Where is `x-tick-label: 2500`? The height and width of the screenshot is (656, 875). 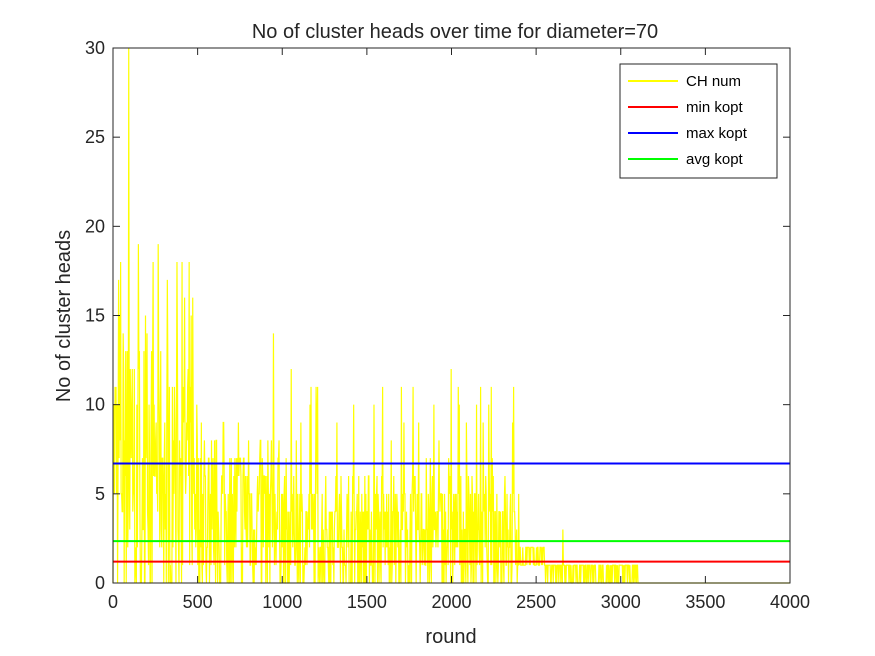
x-tick-label: 2500 is located at coordinates (536, 602).